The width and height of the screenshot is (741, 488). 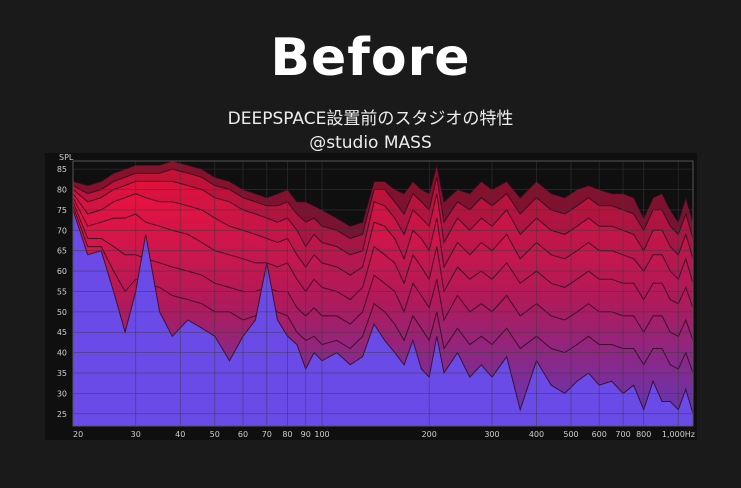 I want to click on x-tick-label: 30, so click(x=136, y=434).